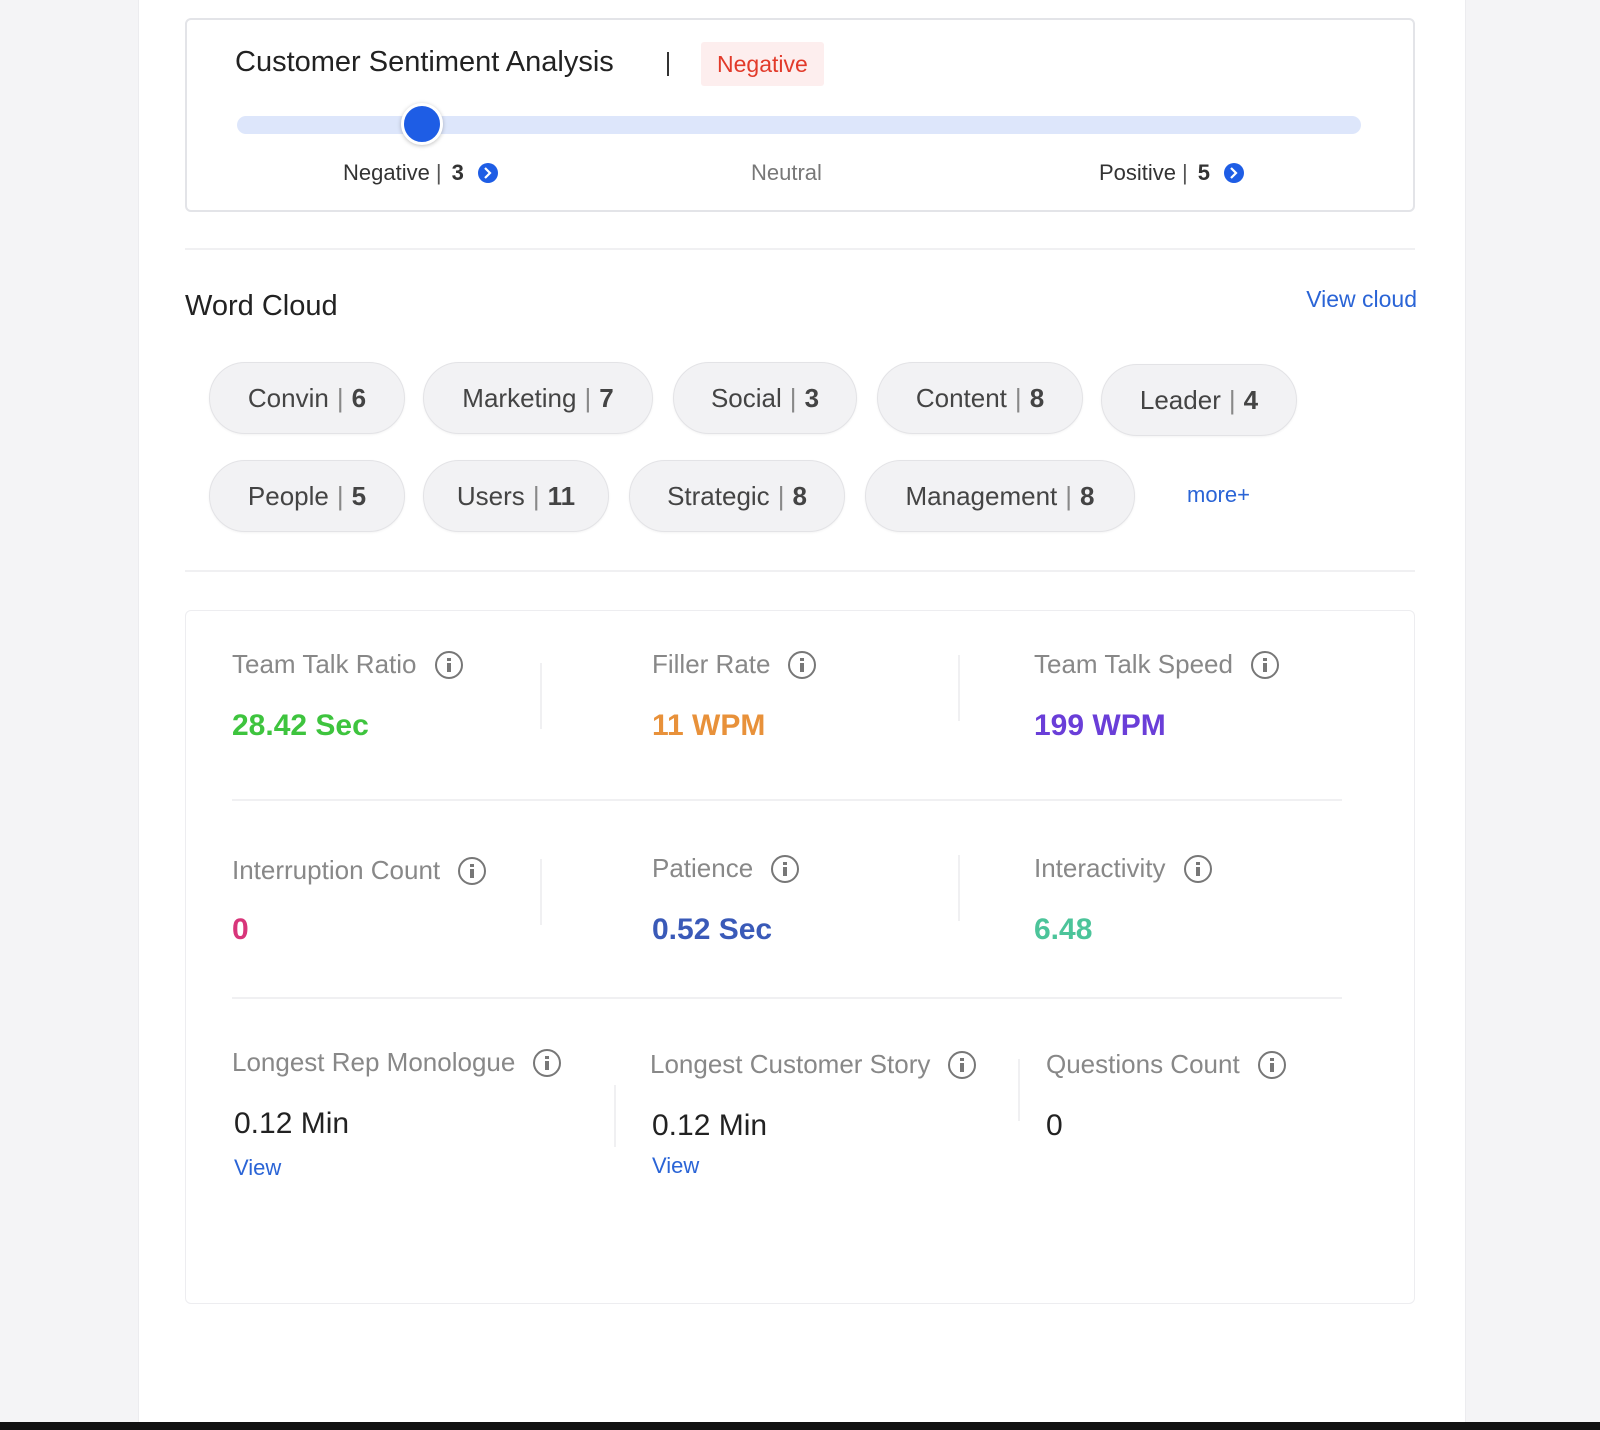 This screenshot has height=1430, width=1600. I want to click on metric-value: 0.52 Sec, so click(712, 929).